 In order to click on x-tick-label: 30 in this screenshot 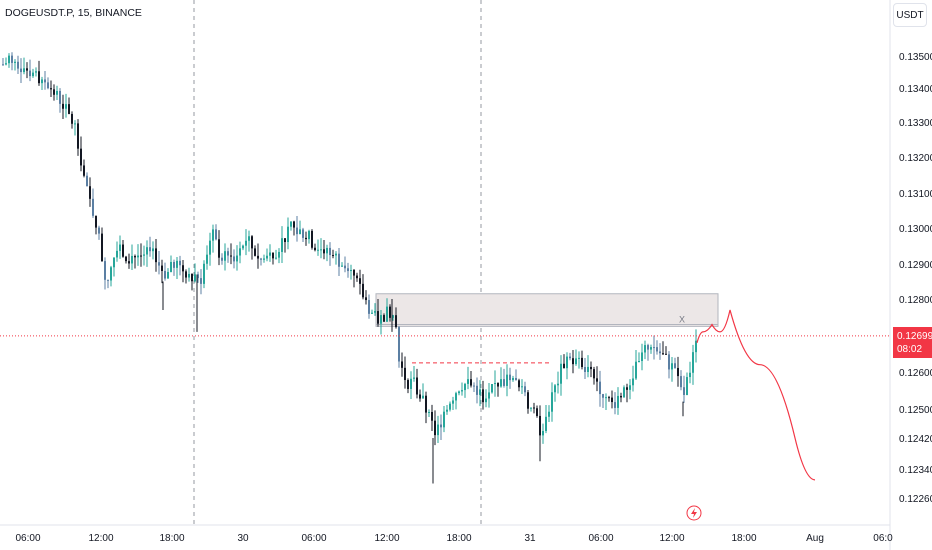, I will do `click(243, 538)`.